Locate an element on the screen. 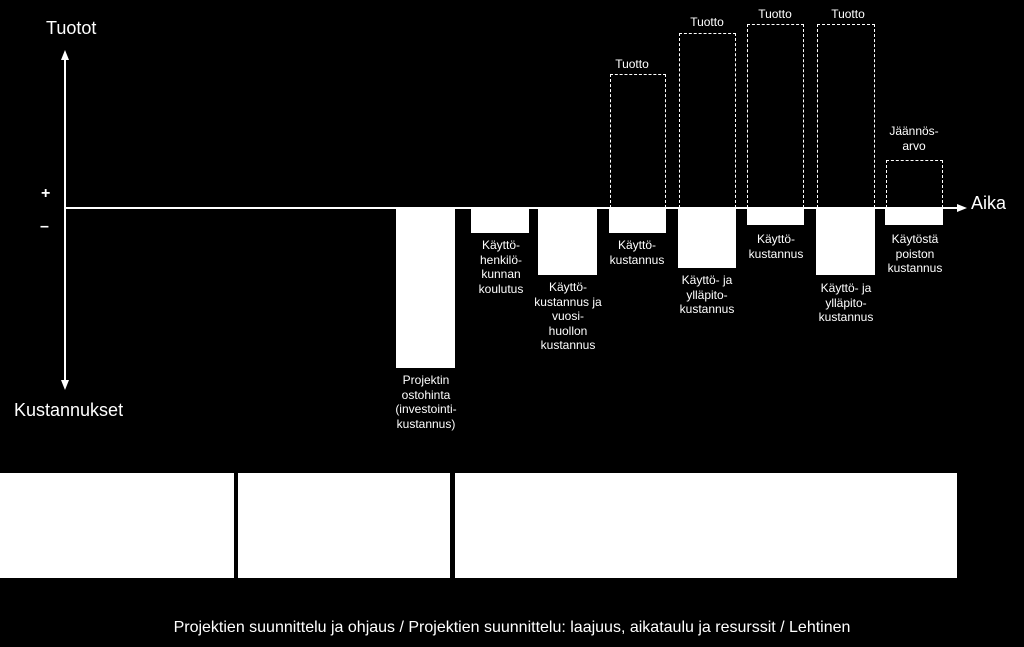 The height and width of the screenshot is (647, 1024). cost-bar-operating-service is located at coordinates (567, 241).